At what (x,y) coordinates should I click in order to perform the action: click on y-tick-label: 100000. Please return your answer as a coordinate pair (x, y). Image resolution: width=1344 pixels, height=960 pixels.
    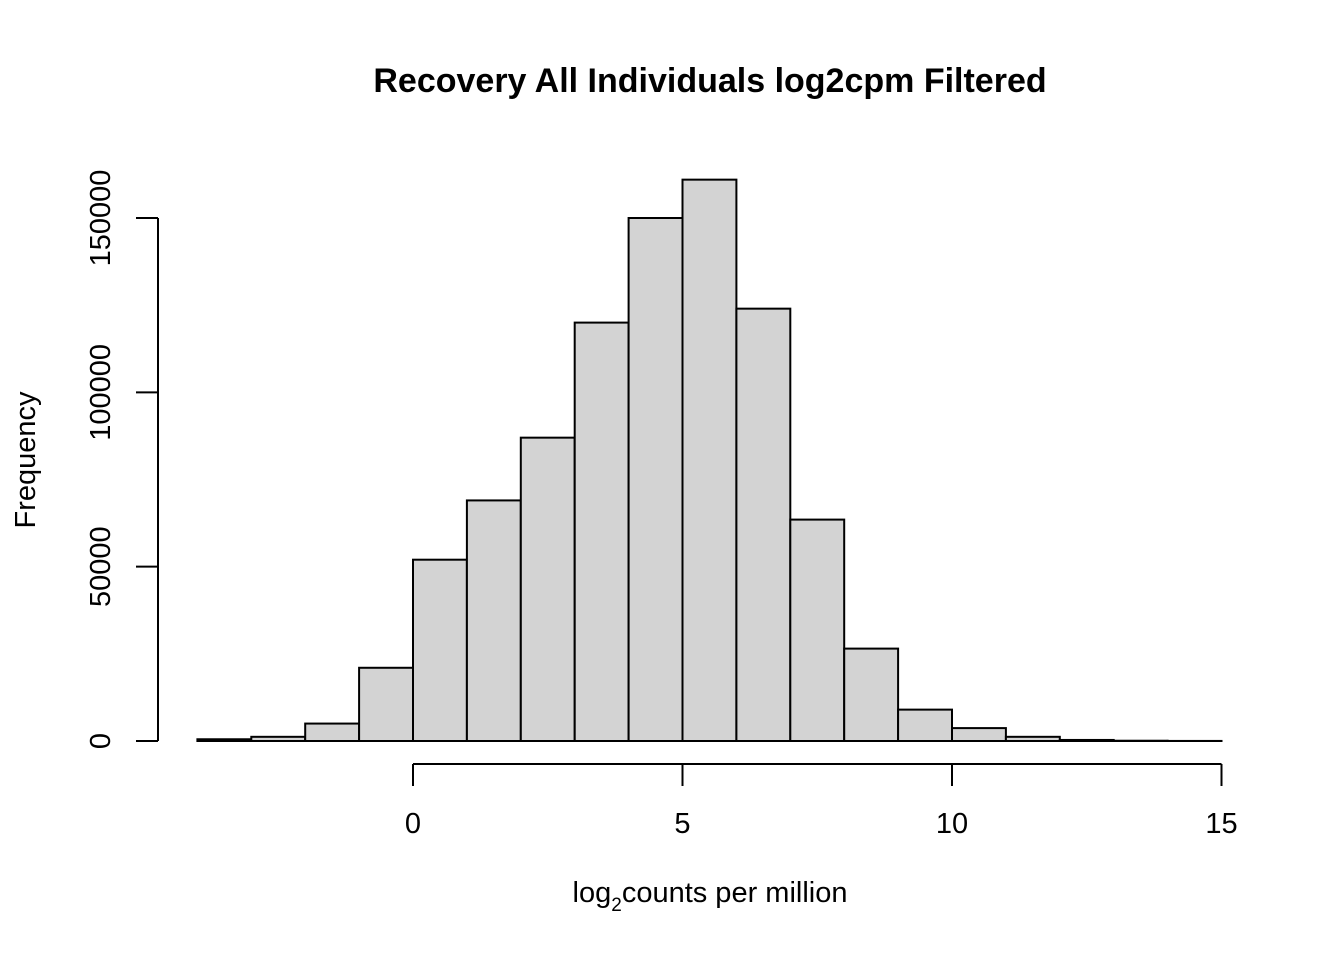
    Looking at the image, I should click on (101, 392).